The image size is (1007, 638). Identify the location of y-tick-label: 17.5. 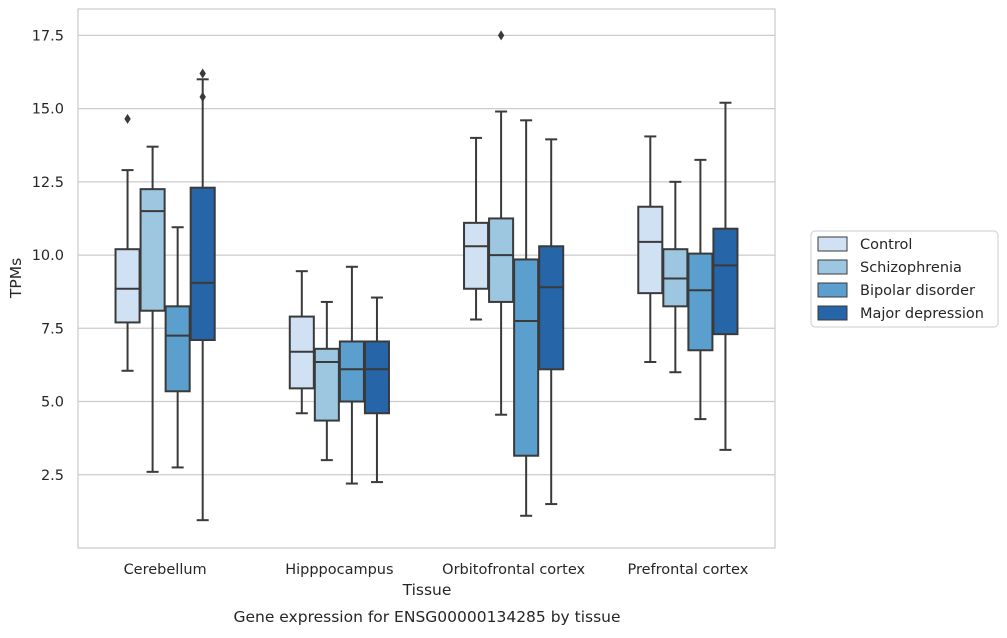
(48, 36).